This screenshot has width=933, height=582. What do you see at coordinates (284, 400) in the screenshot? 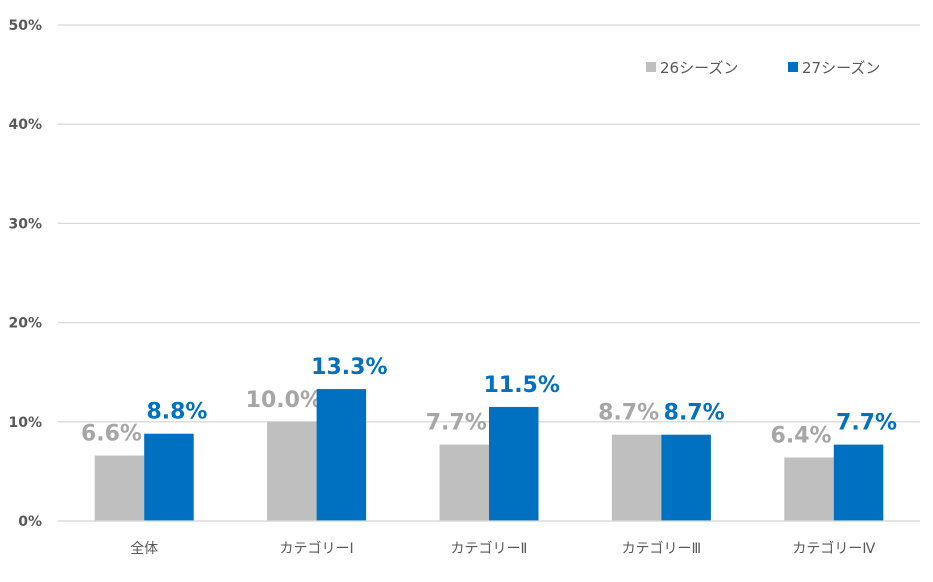
I see `data-label: 10.0%` at bounding box center [284, 400].